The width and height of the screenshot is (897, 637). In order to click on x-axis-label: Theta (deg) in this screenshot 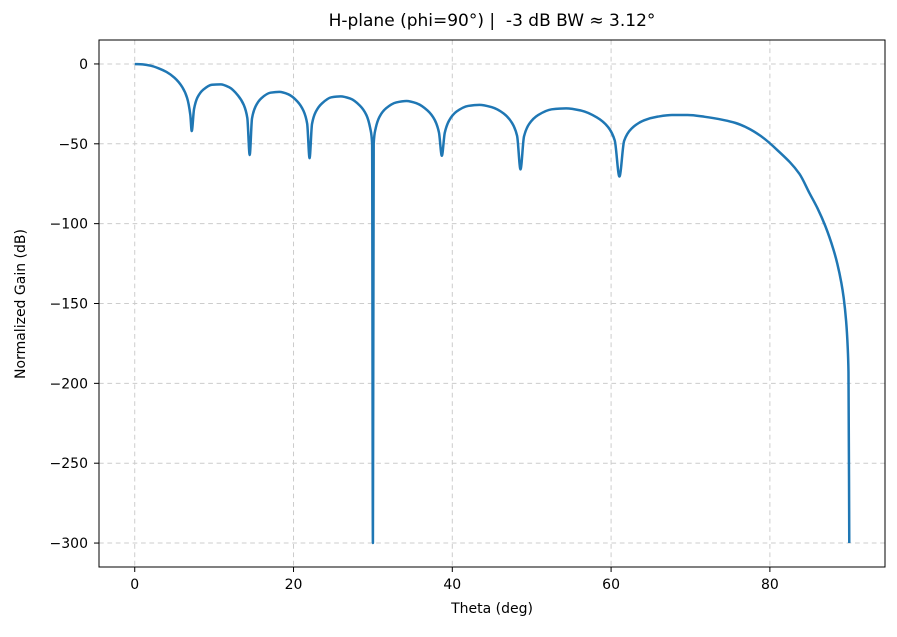, I will do `click(492, 609)`.